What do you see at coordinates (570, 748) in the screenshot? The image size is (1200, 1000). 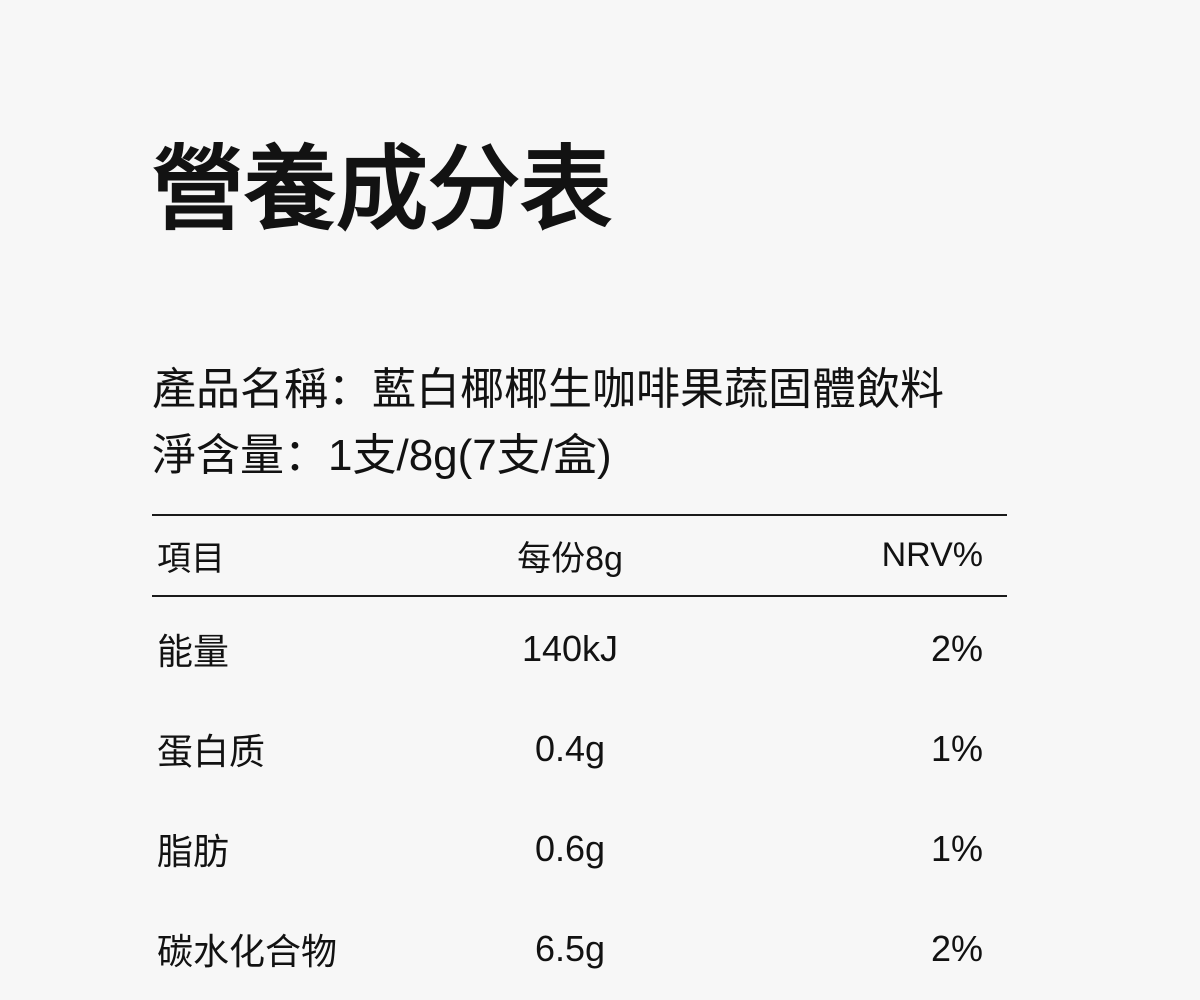 I see `cell-per-serving: 0.4g` at bounding box center [570, 748].